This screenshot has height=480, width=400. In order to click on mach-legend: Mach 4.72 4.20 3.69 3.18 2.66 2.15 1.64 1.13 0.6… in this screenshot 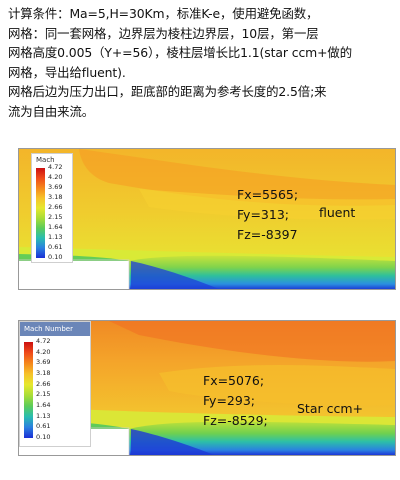, I will do `click(52, 208)`.